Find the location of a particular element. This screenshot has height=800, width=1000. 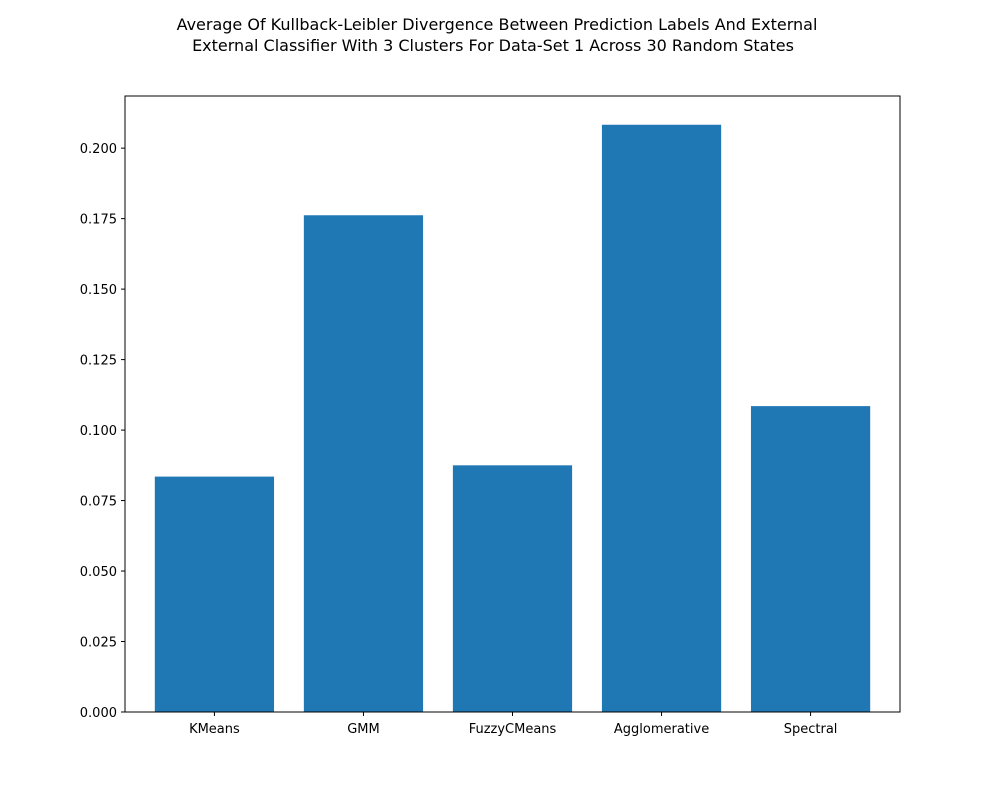

y-tick-label: 0.150 is located at coordinates (98, 290).